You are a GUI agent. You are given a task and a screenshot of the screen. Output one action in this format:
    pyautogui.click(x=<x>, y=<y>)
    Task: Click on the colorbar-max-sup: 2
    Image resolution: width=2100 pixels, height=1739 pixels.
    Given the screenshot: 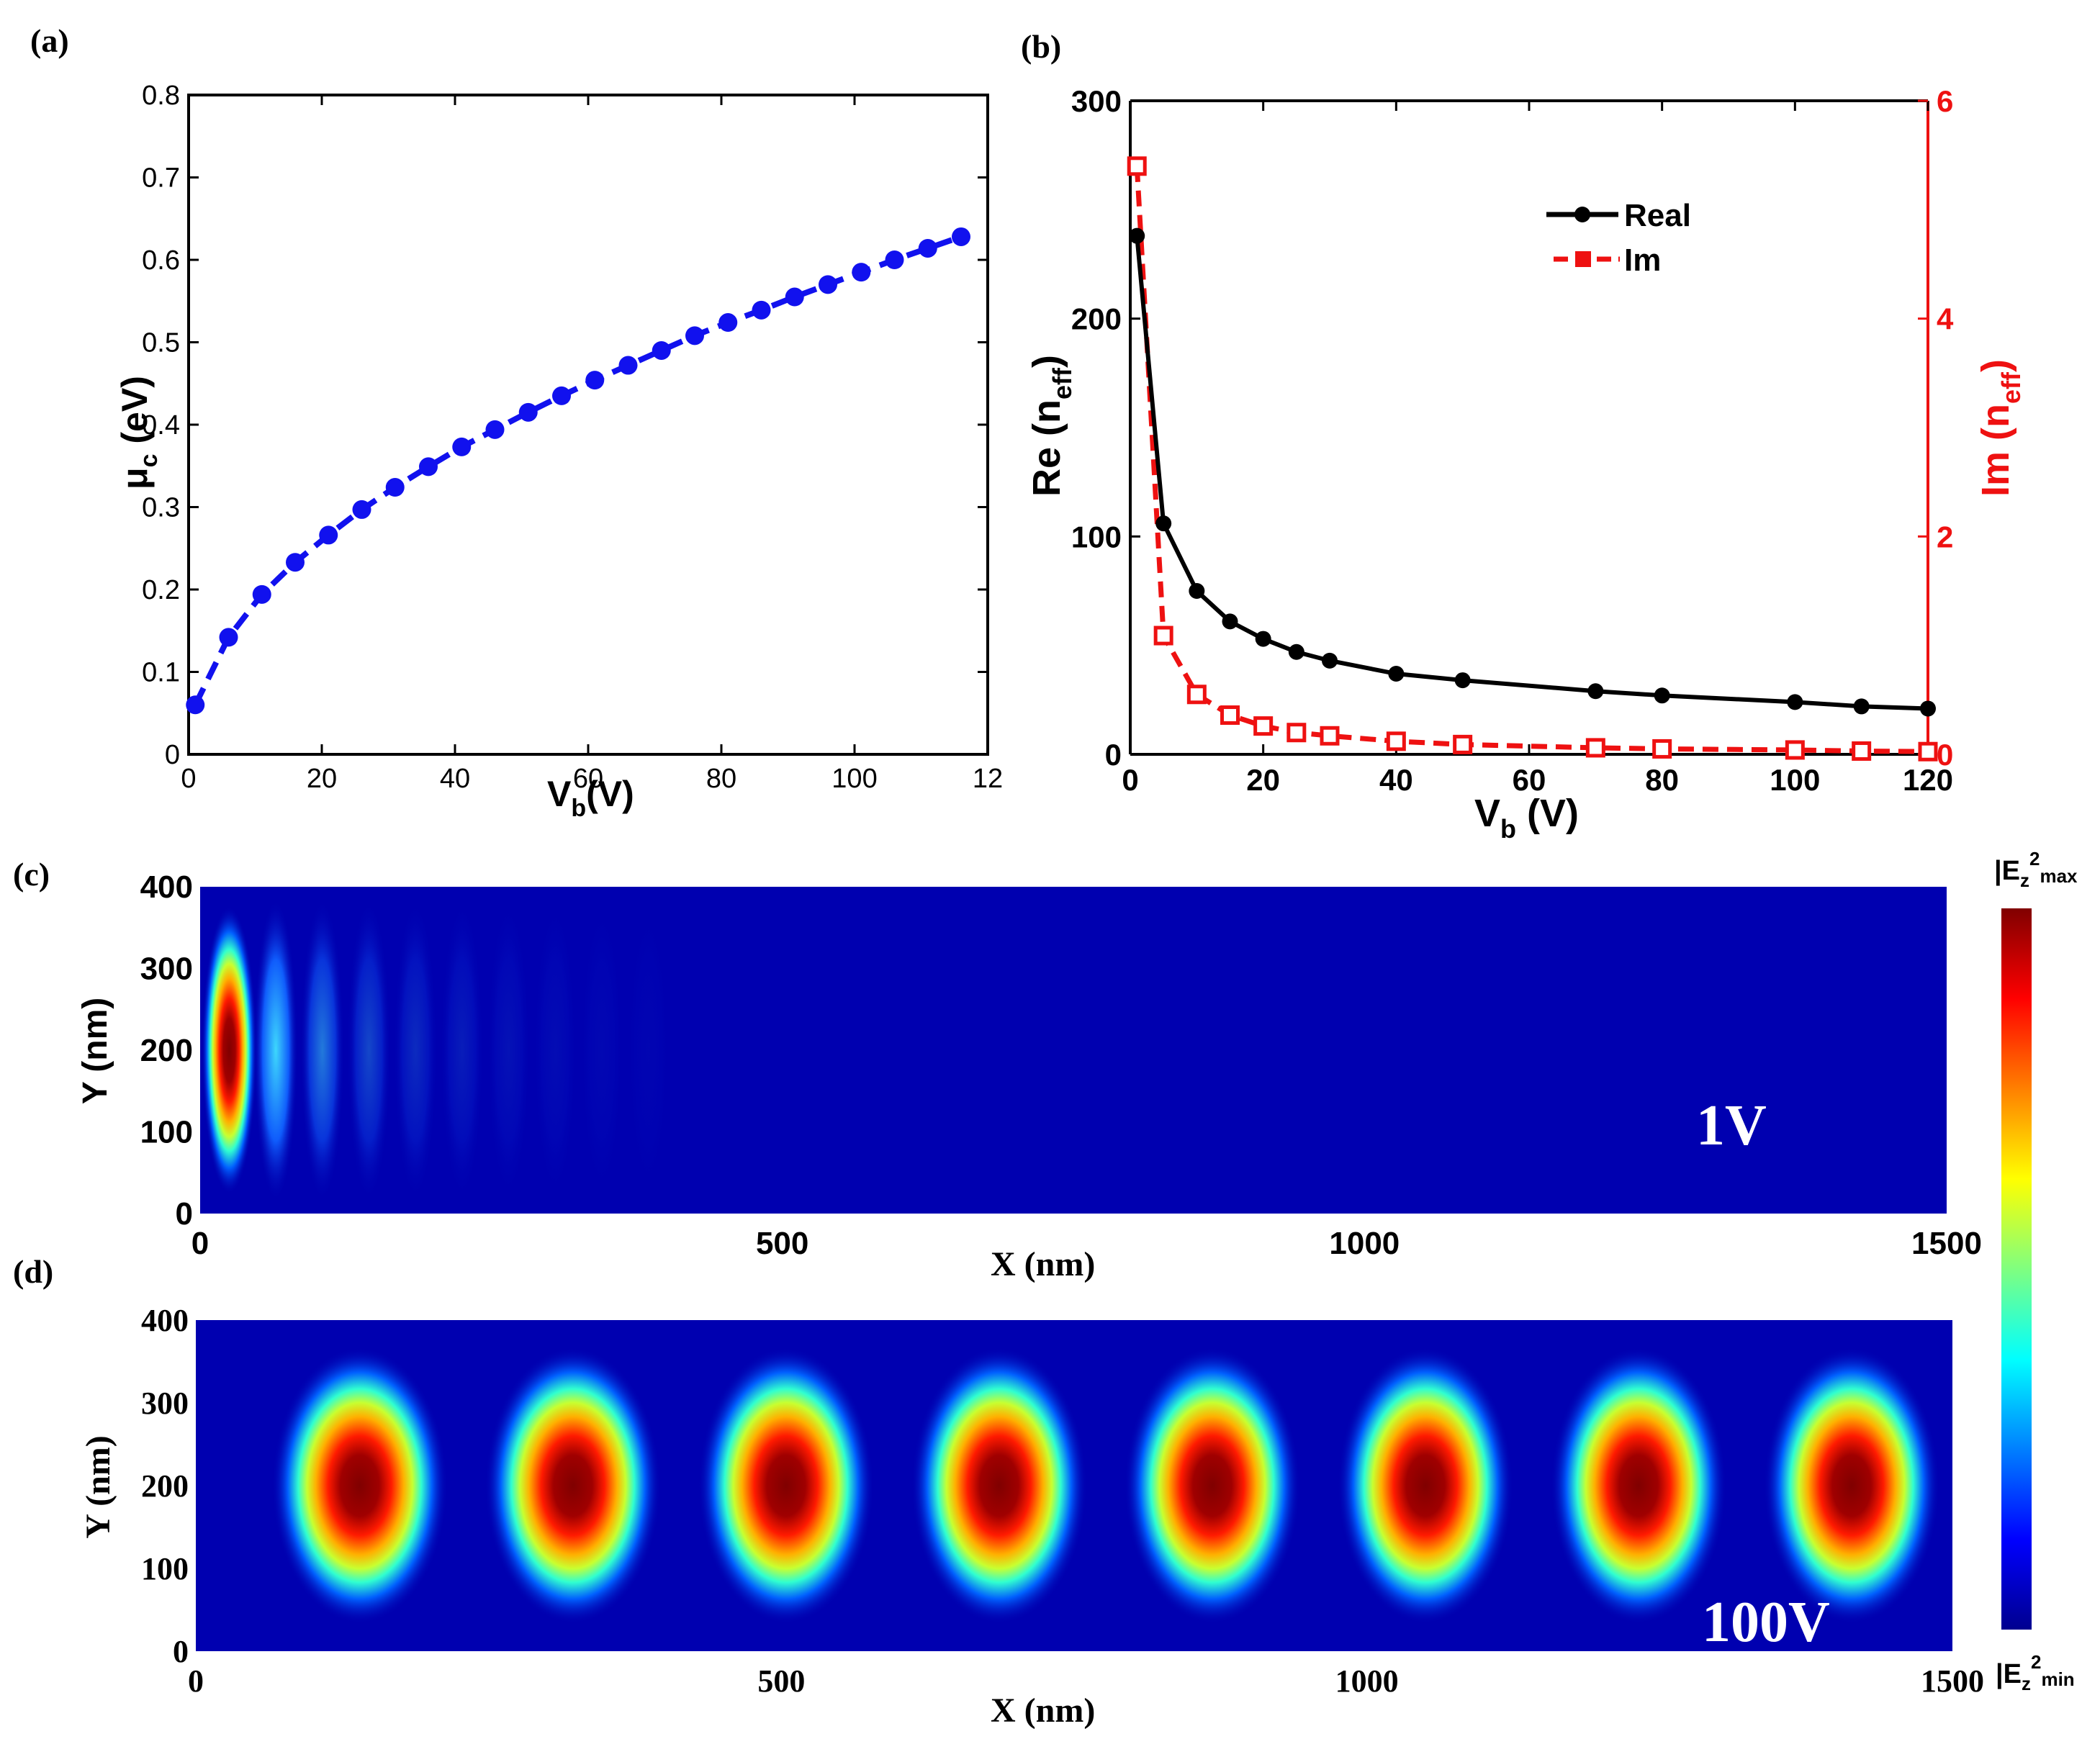 What is the action you would take?
    pyautogui.click(x=2035, y=859)
    